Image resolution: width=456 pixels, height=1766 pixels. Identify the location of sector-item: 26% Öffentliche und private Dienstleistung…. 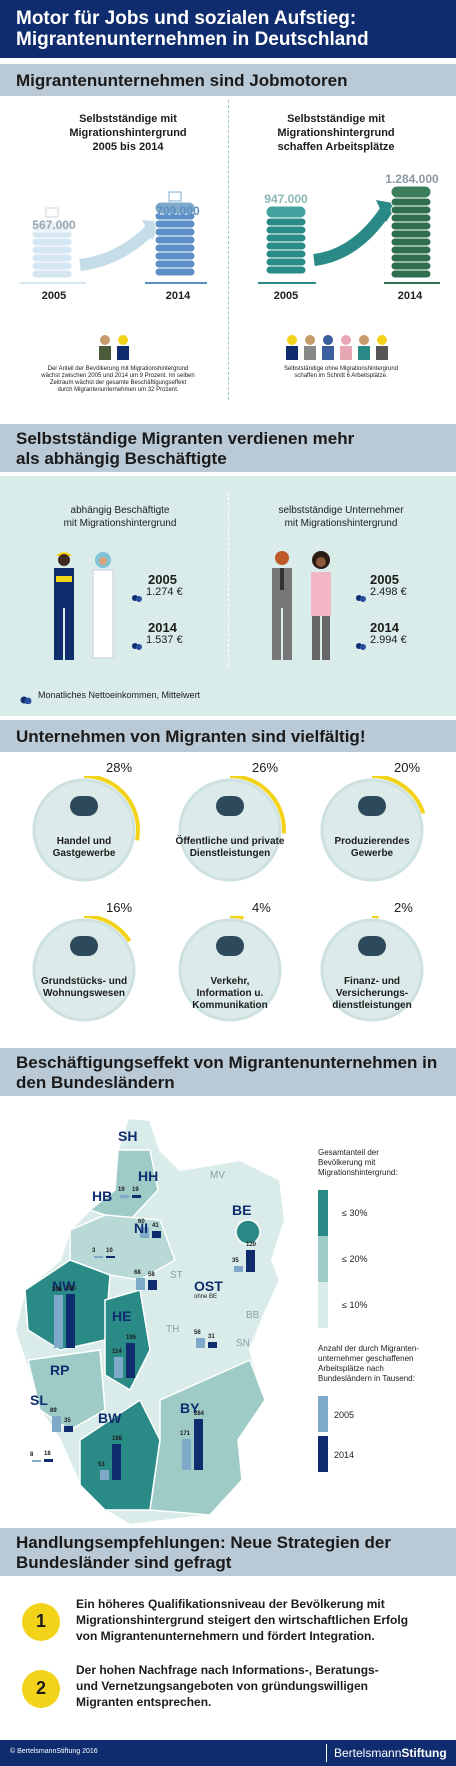
(230, 823).